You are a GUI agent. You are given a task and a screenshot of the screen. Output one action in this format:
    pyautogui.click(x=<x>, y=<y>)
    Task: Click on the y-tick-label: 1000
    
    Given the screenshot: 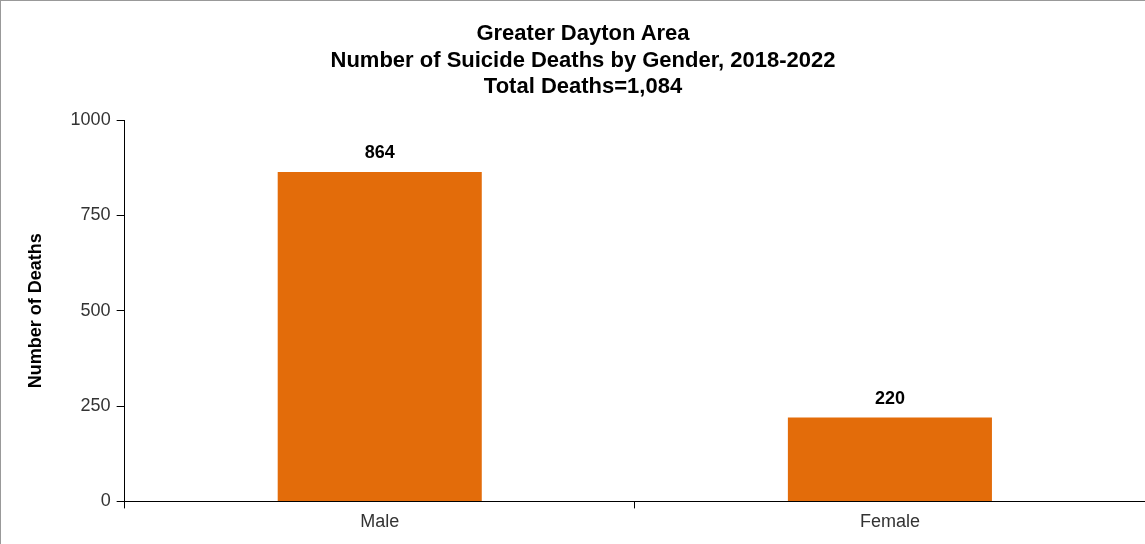 What is the action you would take?
    pyautogui.click(x=90, y=119)
    